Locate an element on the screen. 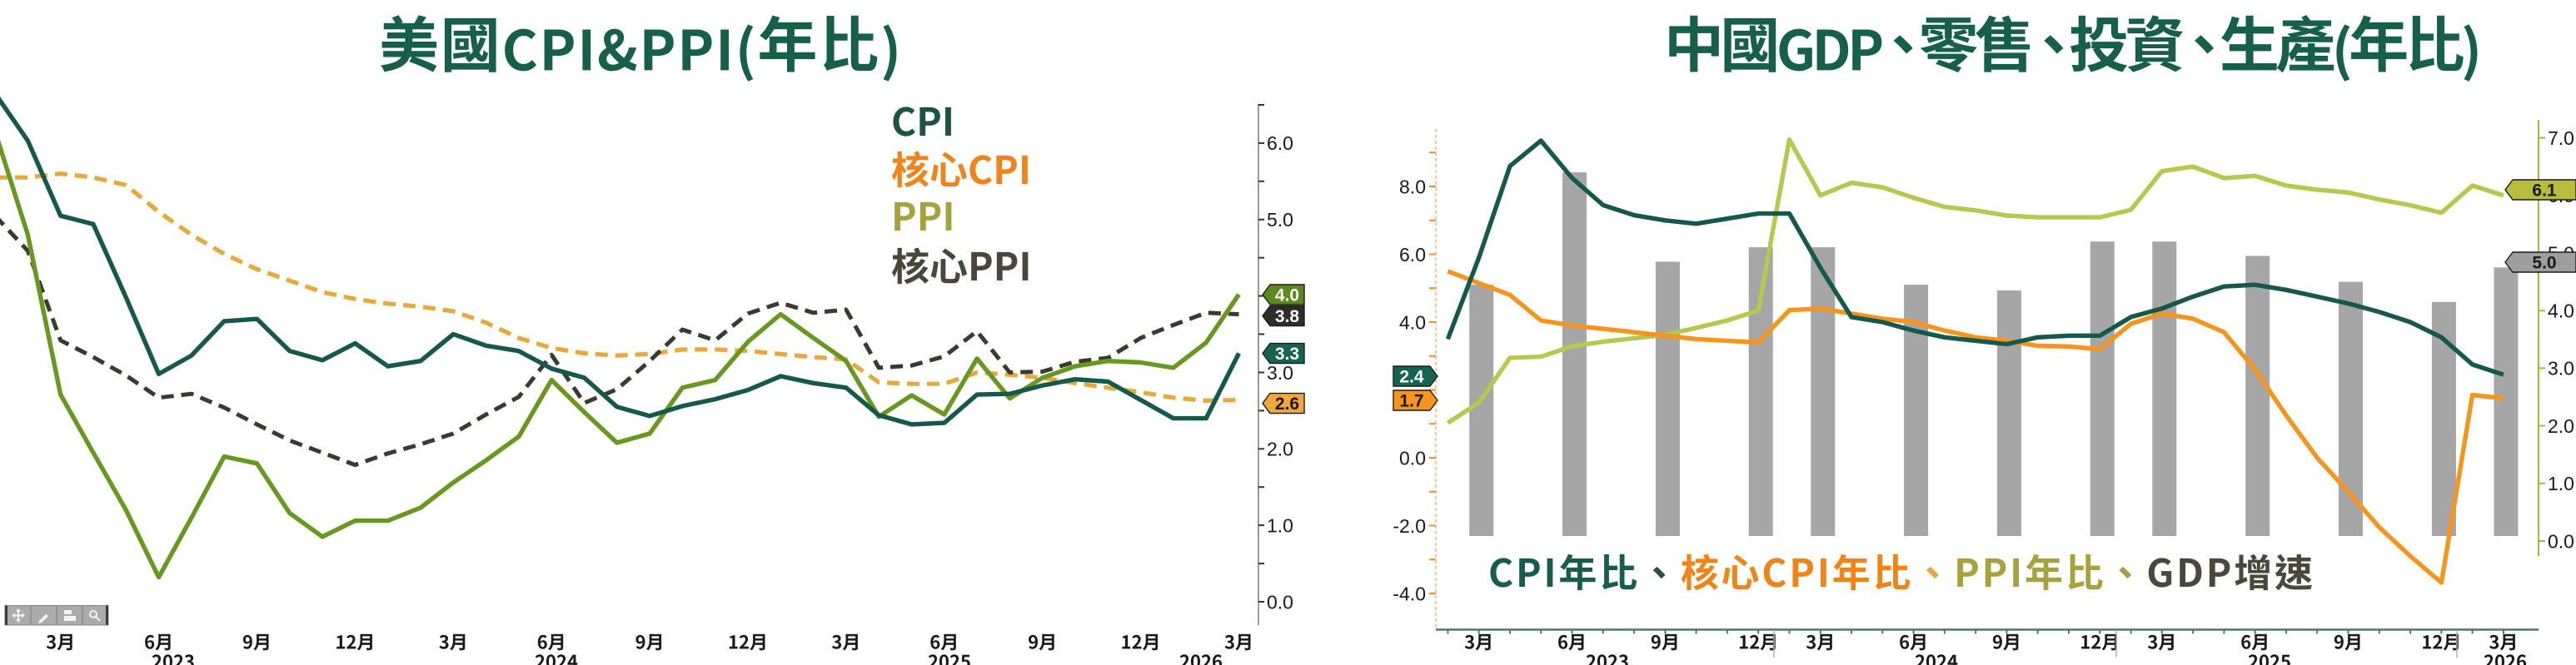  svg-text: 8.0 is located at coordinates (1412, 186).